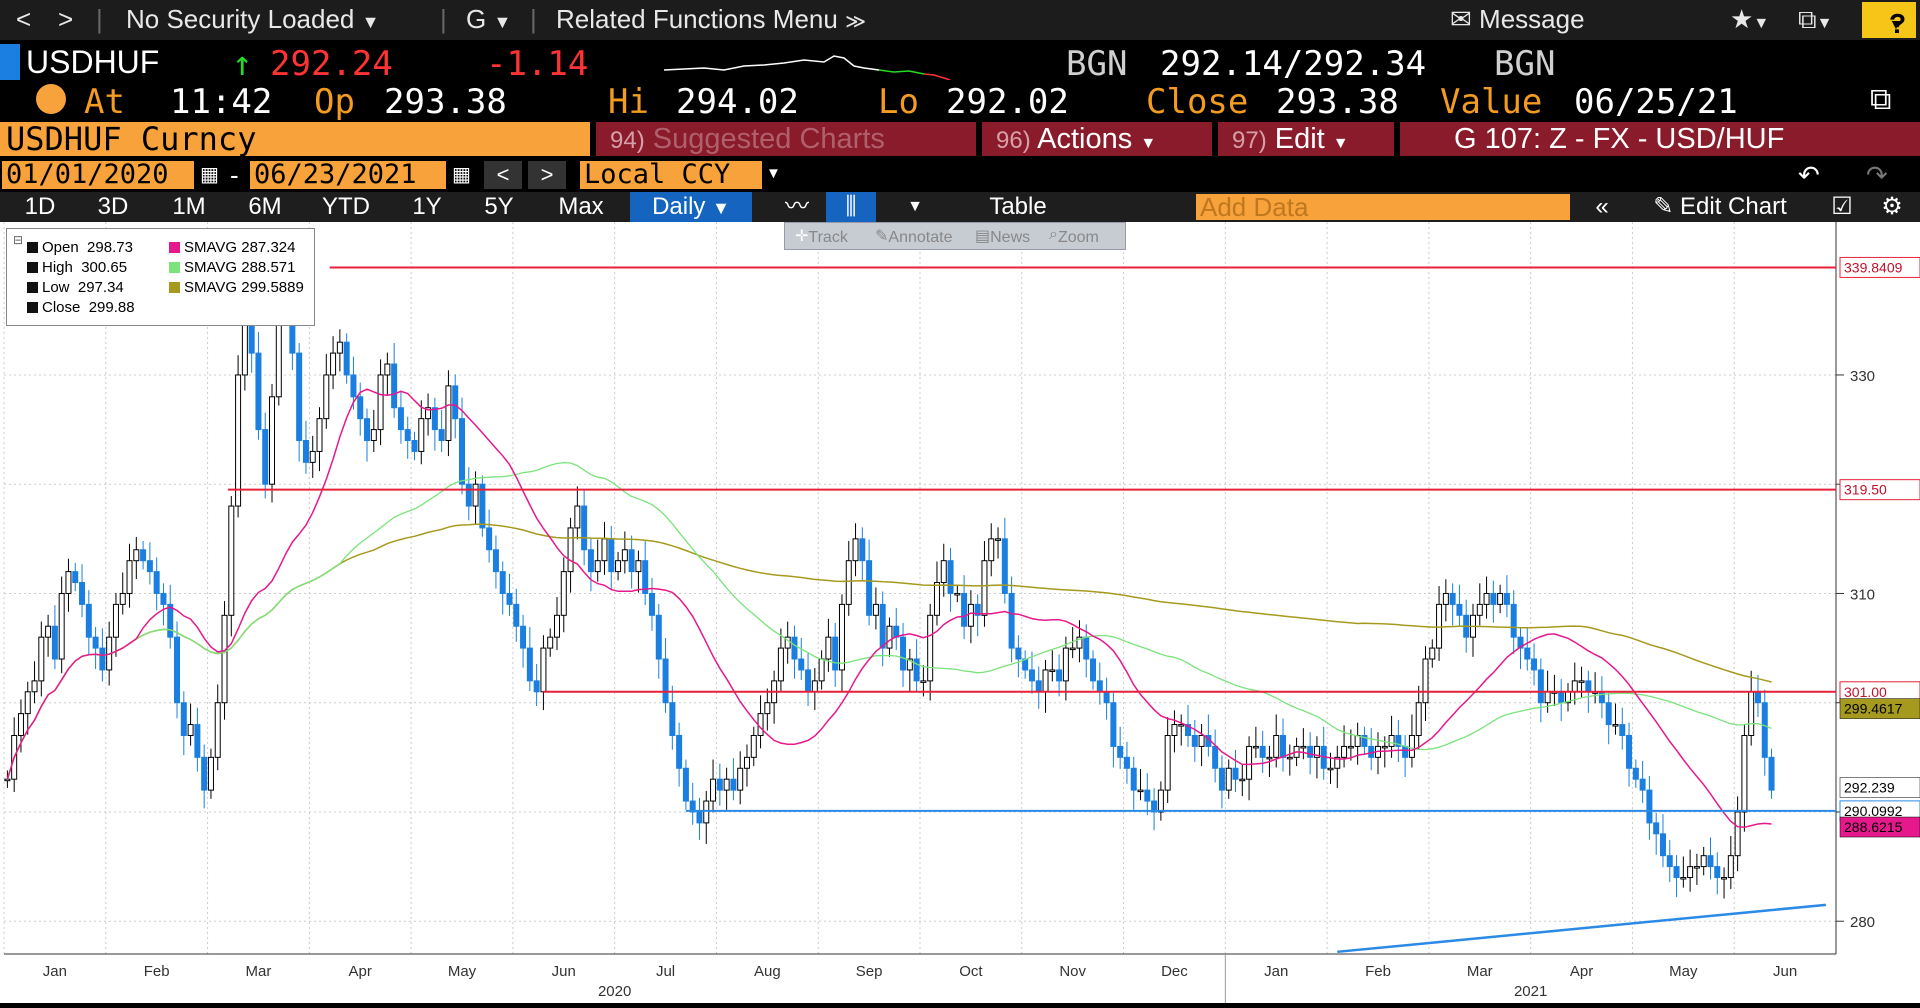 Image resolution: width=1920 pixels, height=1008 pixels. What do you see at coordinates (1877, 175) in the screenshot?
I see `redo-icon: ↷` at bounding box center [1877, 175].